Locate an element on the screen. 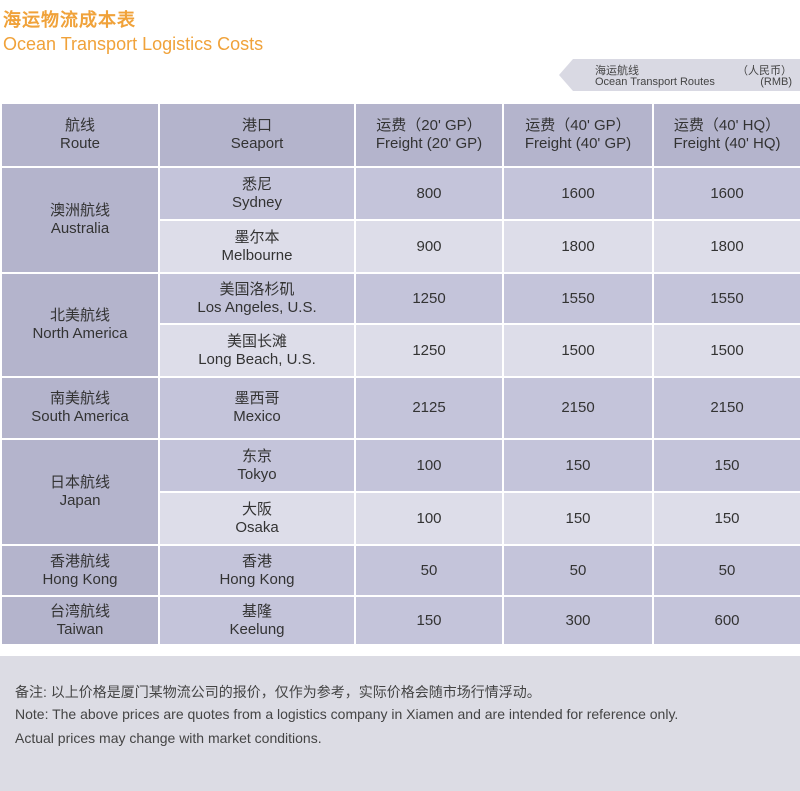 This screenshot has width=800, height=791. header-freight-40hq: 运费（40' HQ） Freight (40' HQ) is located at coordinates (726, 135).